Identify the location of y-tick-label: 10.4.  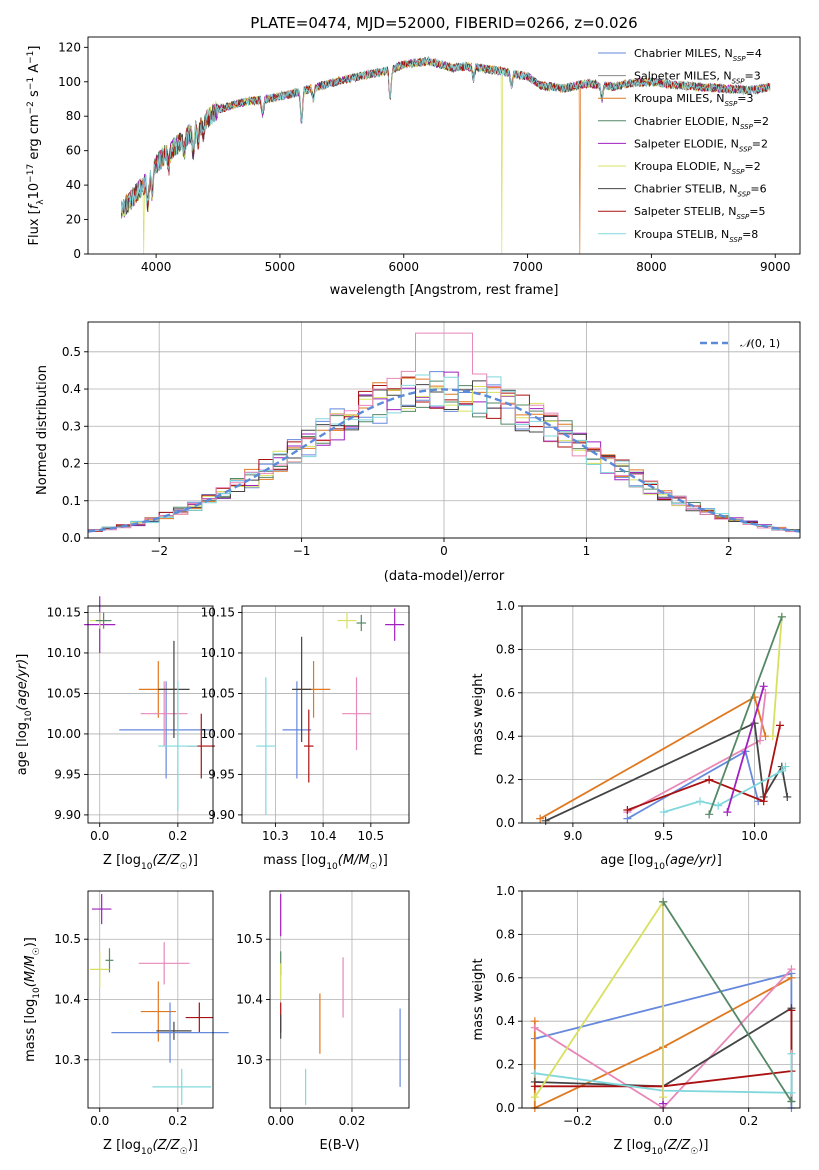
(67, 1000).